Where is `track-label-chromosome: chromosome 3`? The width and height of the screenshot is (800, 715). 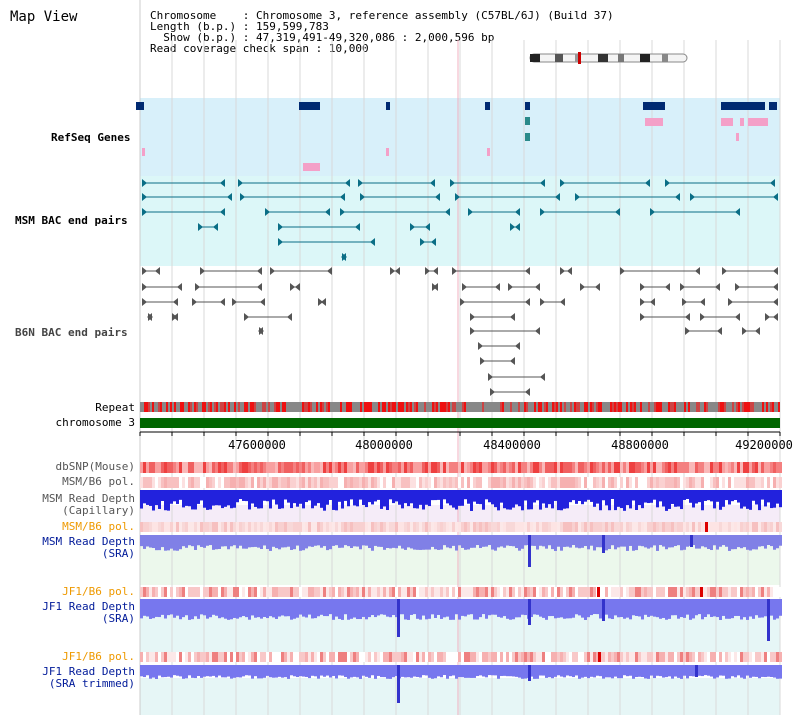 track-label-chromosome: chromosome 3 is located at coordinates (95, 422).